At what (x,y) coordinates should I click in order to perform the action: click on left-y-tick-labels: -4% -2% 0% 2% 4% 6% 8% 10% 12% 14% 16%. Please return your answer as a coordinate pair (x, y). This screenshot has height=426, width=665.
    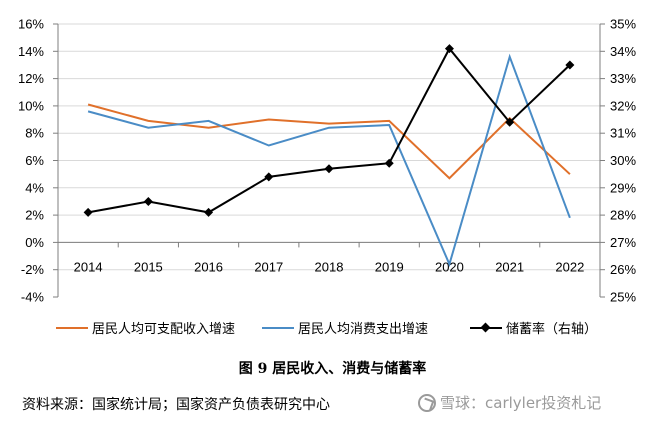
    Looking at the image, I should click on (31, 161).